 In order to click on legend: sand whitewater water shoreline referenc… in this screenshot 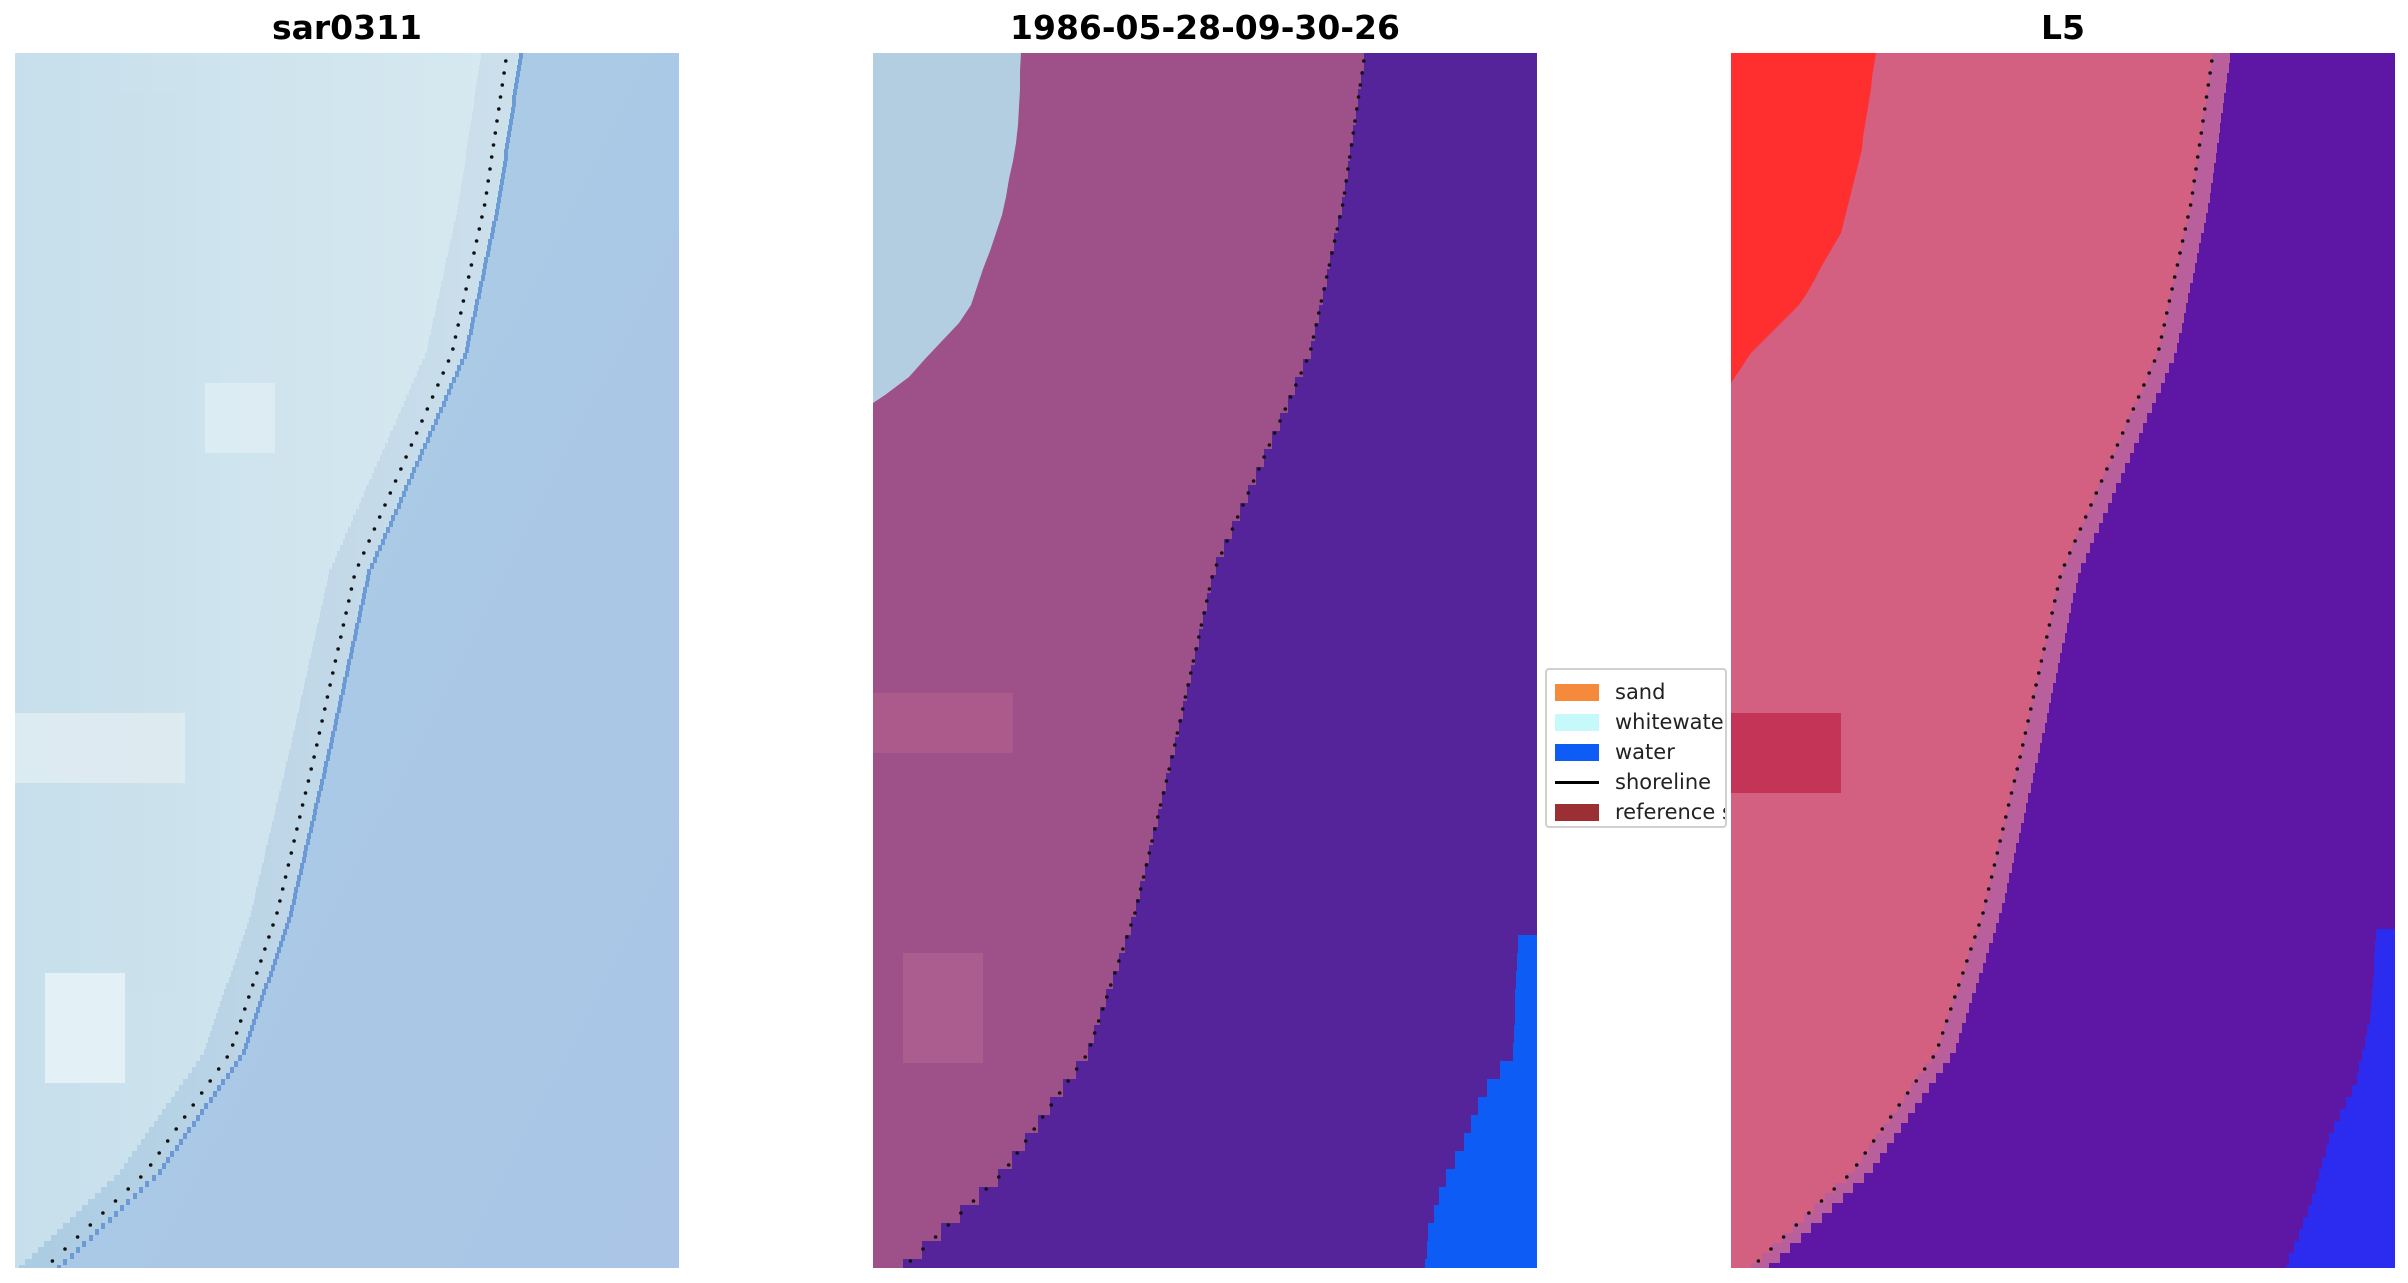, I will do `click(1636, 748)`.